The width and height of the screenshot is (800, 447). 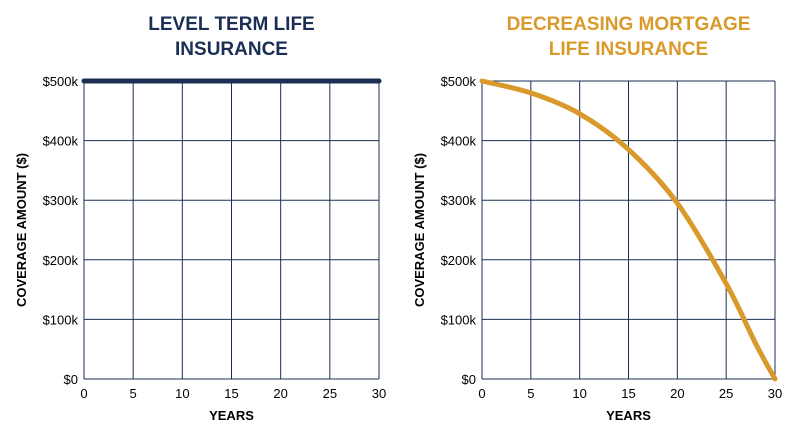 I want to click on chart-title-line: INSURANCE, so click(x=231, y=49).